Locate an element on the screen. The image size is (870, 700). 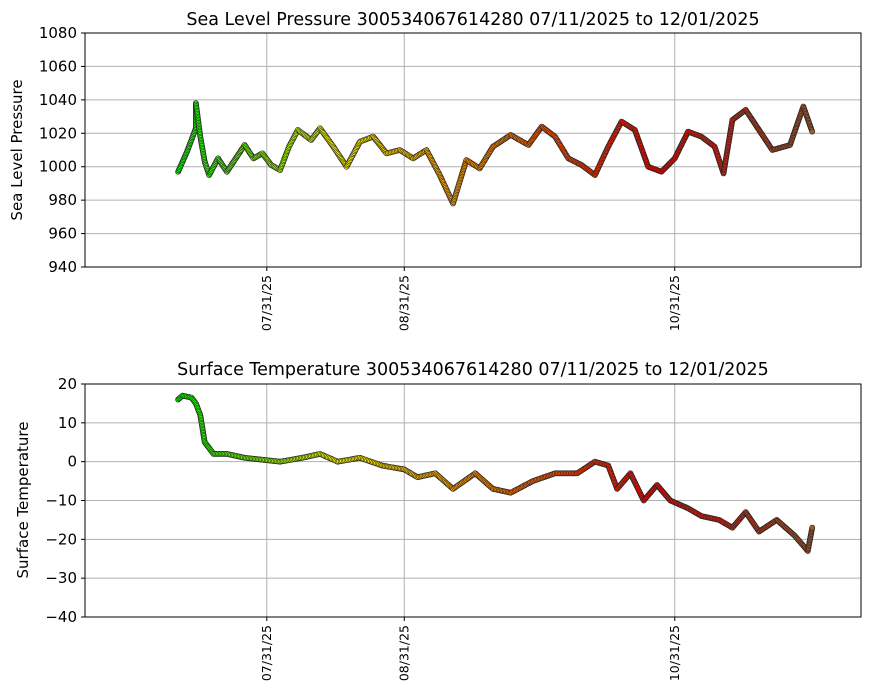
temperature-y-tick-label: −30 is located at coordinates (61, 578).